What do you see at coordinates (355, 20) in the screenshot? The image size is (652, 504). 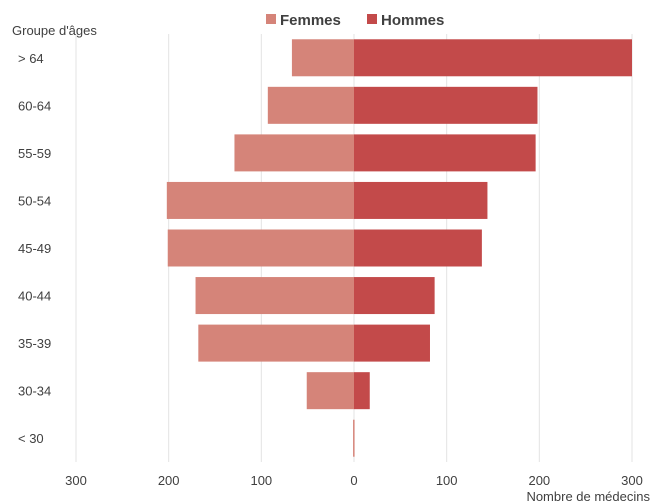 I see `legend: Femmes Hommes` at bounding box center [355, 20].